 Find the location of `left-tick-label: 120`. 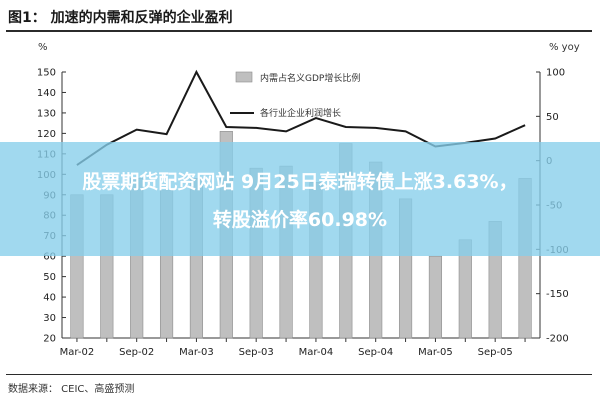

left-tick-label: 120 is located at coordinates (46, 134).